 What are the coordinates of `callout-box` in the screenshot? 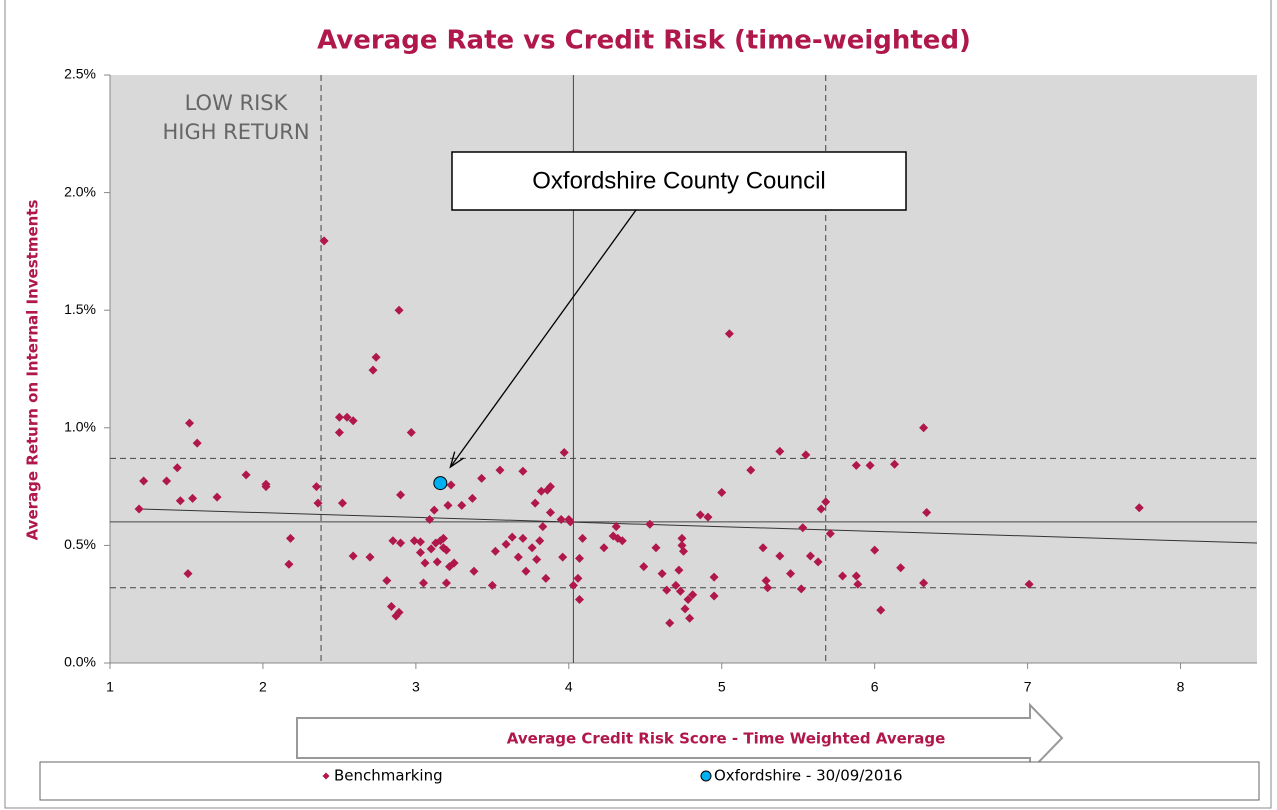 It's located at (679, 181).